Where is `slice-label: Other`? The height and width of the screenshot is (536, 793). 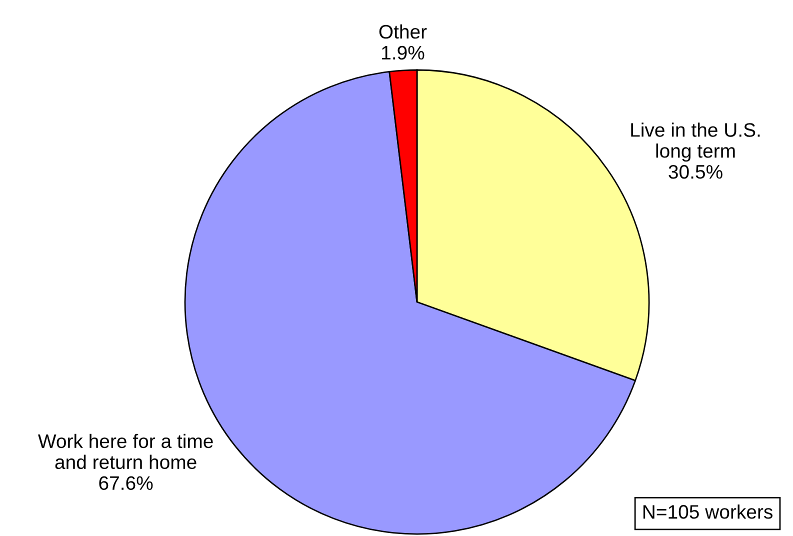 slice-label: Other is located at coordinates (403, 31).